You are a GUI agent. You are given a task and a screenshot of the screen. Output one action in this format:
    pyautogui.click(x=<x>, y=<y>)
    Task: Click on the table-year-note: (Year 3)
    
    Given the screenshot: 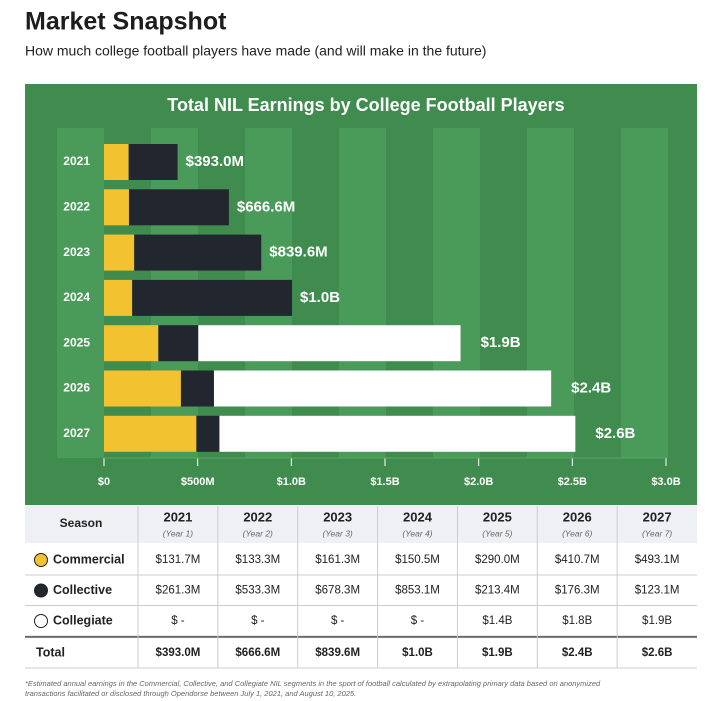 What is the action you would take?
    pyautogui.click(x=338, y=533)
    